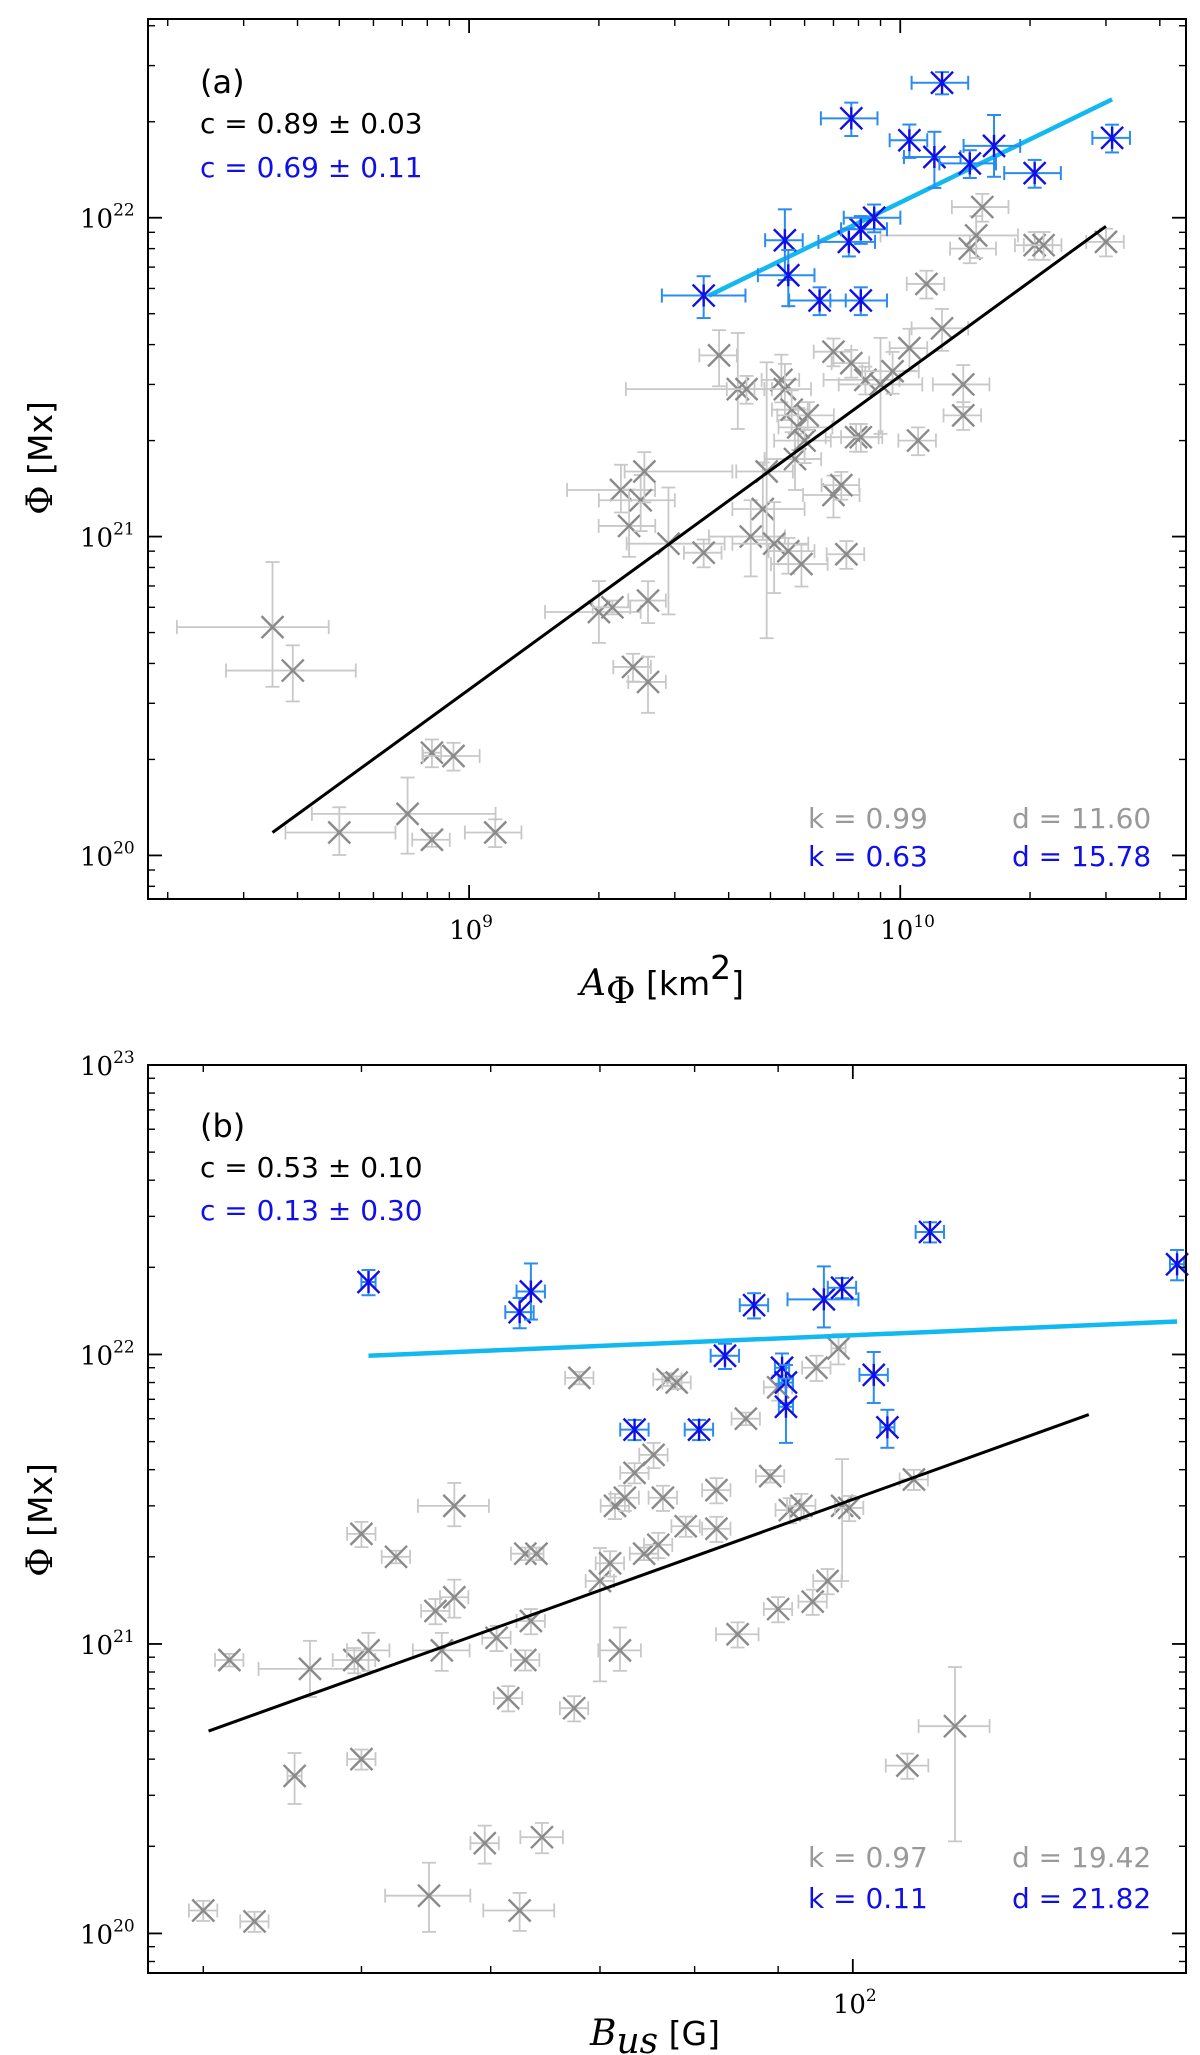 This screenshot has width=1200, height=2055. I want to click on panel-a-y-tick-label: 1020, so click(107, 855).